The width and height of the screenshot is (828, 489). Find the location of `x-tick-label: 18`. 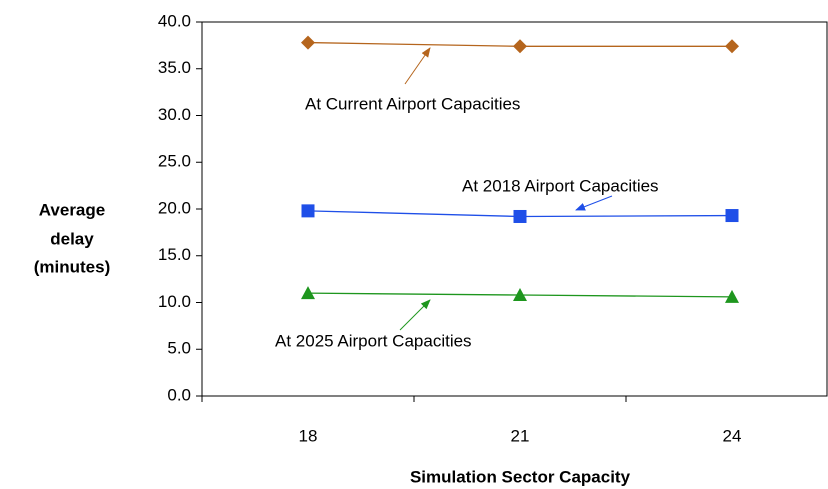

x-tick-label: 18 is located at coordinates (308, 435).